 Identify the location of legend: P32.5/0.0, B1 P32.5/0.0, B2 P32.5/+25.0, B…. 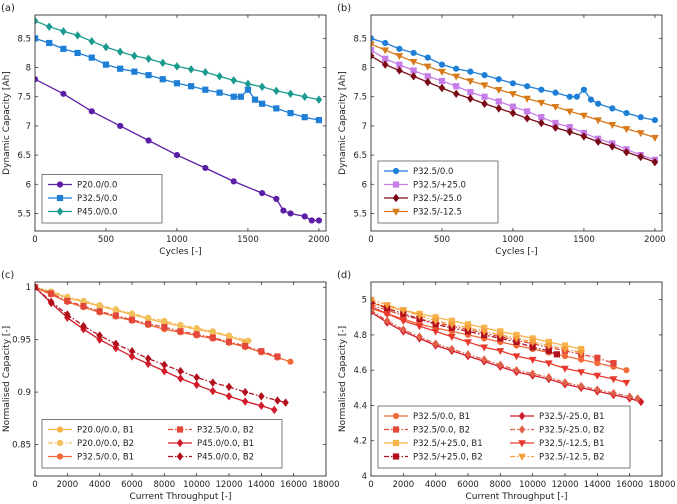
(504, 437).